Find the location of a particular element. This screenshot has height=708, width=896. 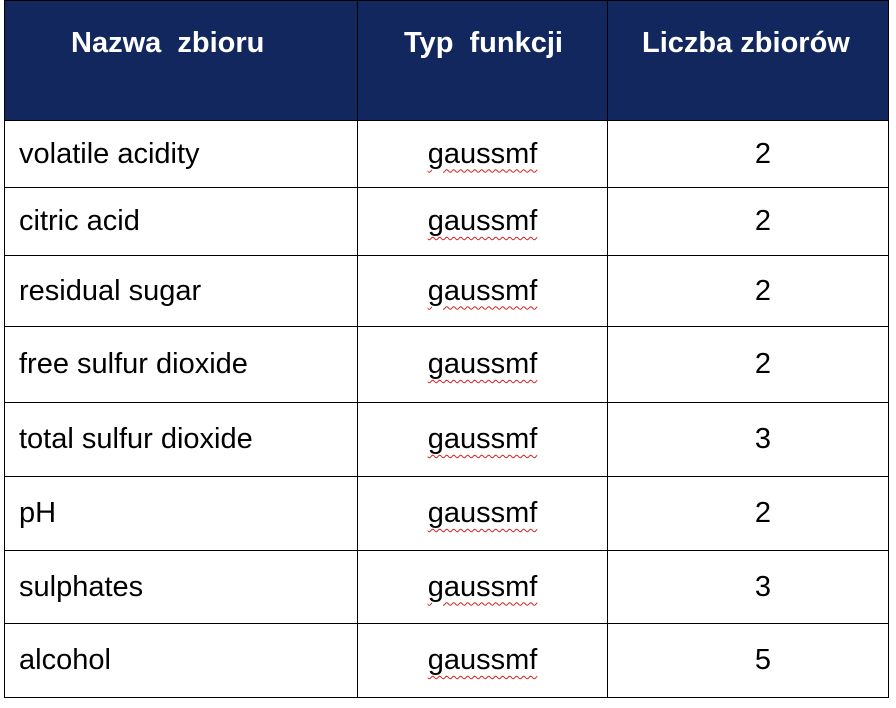

table-row: volatile acidity gaussmf 2 is located at coordinates (446, 154).